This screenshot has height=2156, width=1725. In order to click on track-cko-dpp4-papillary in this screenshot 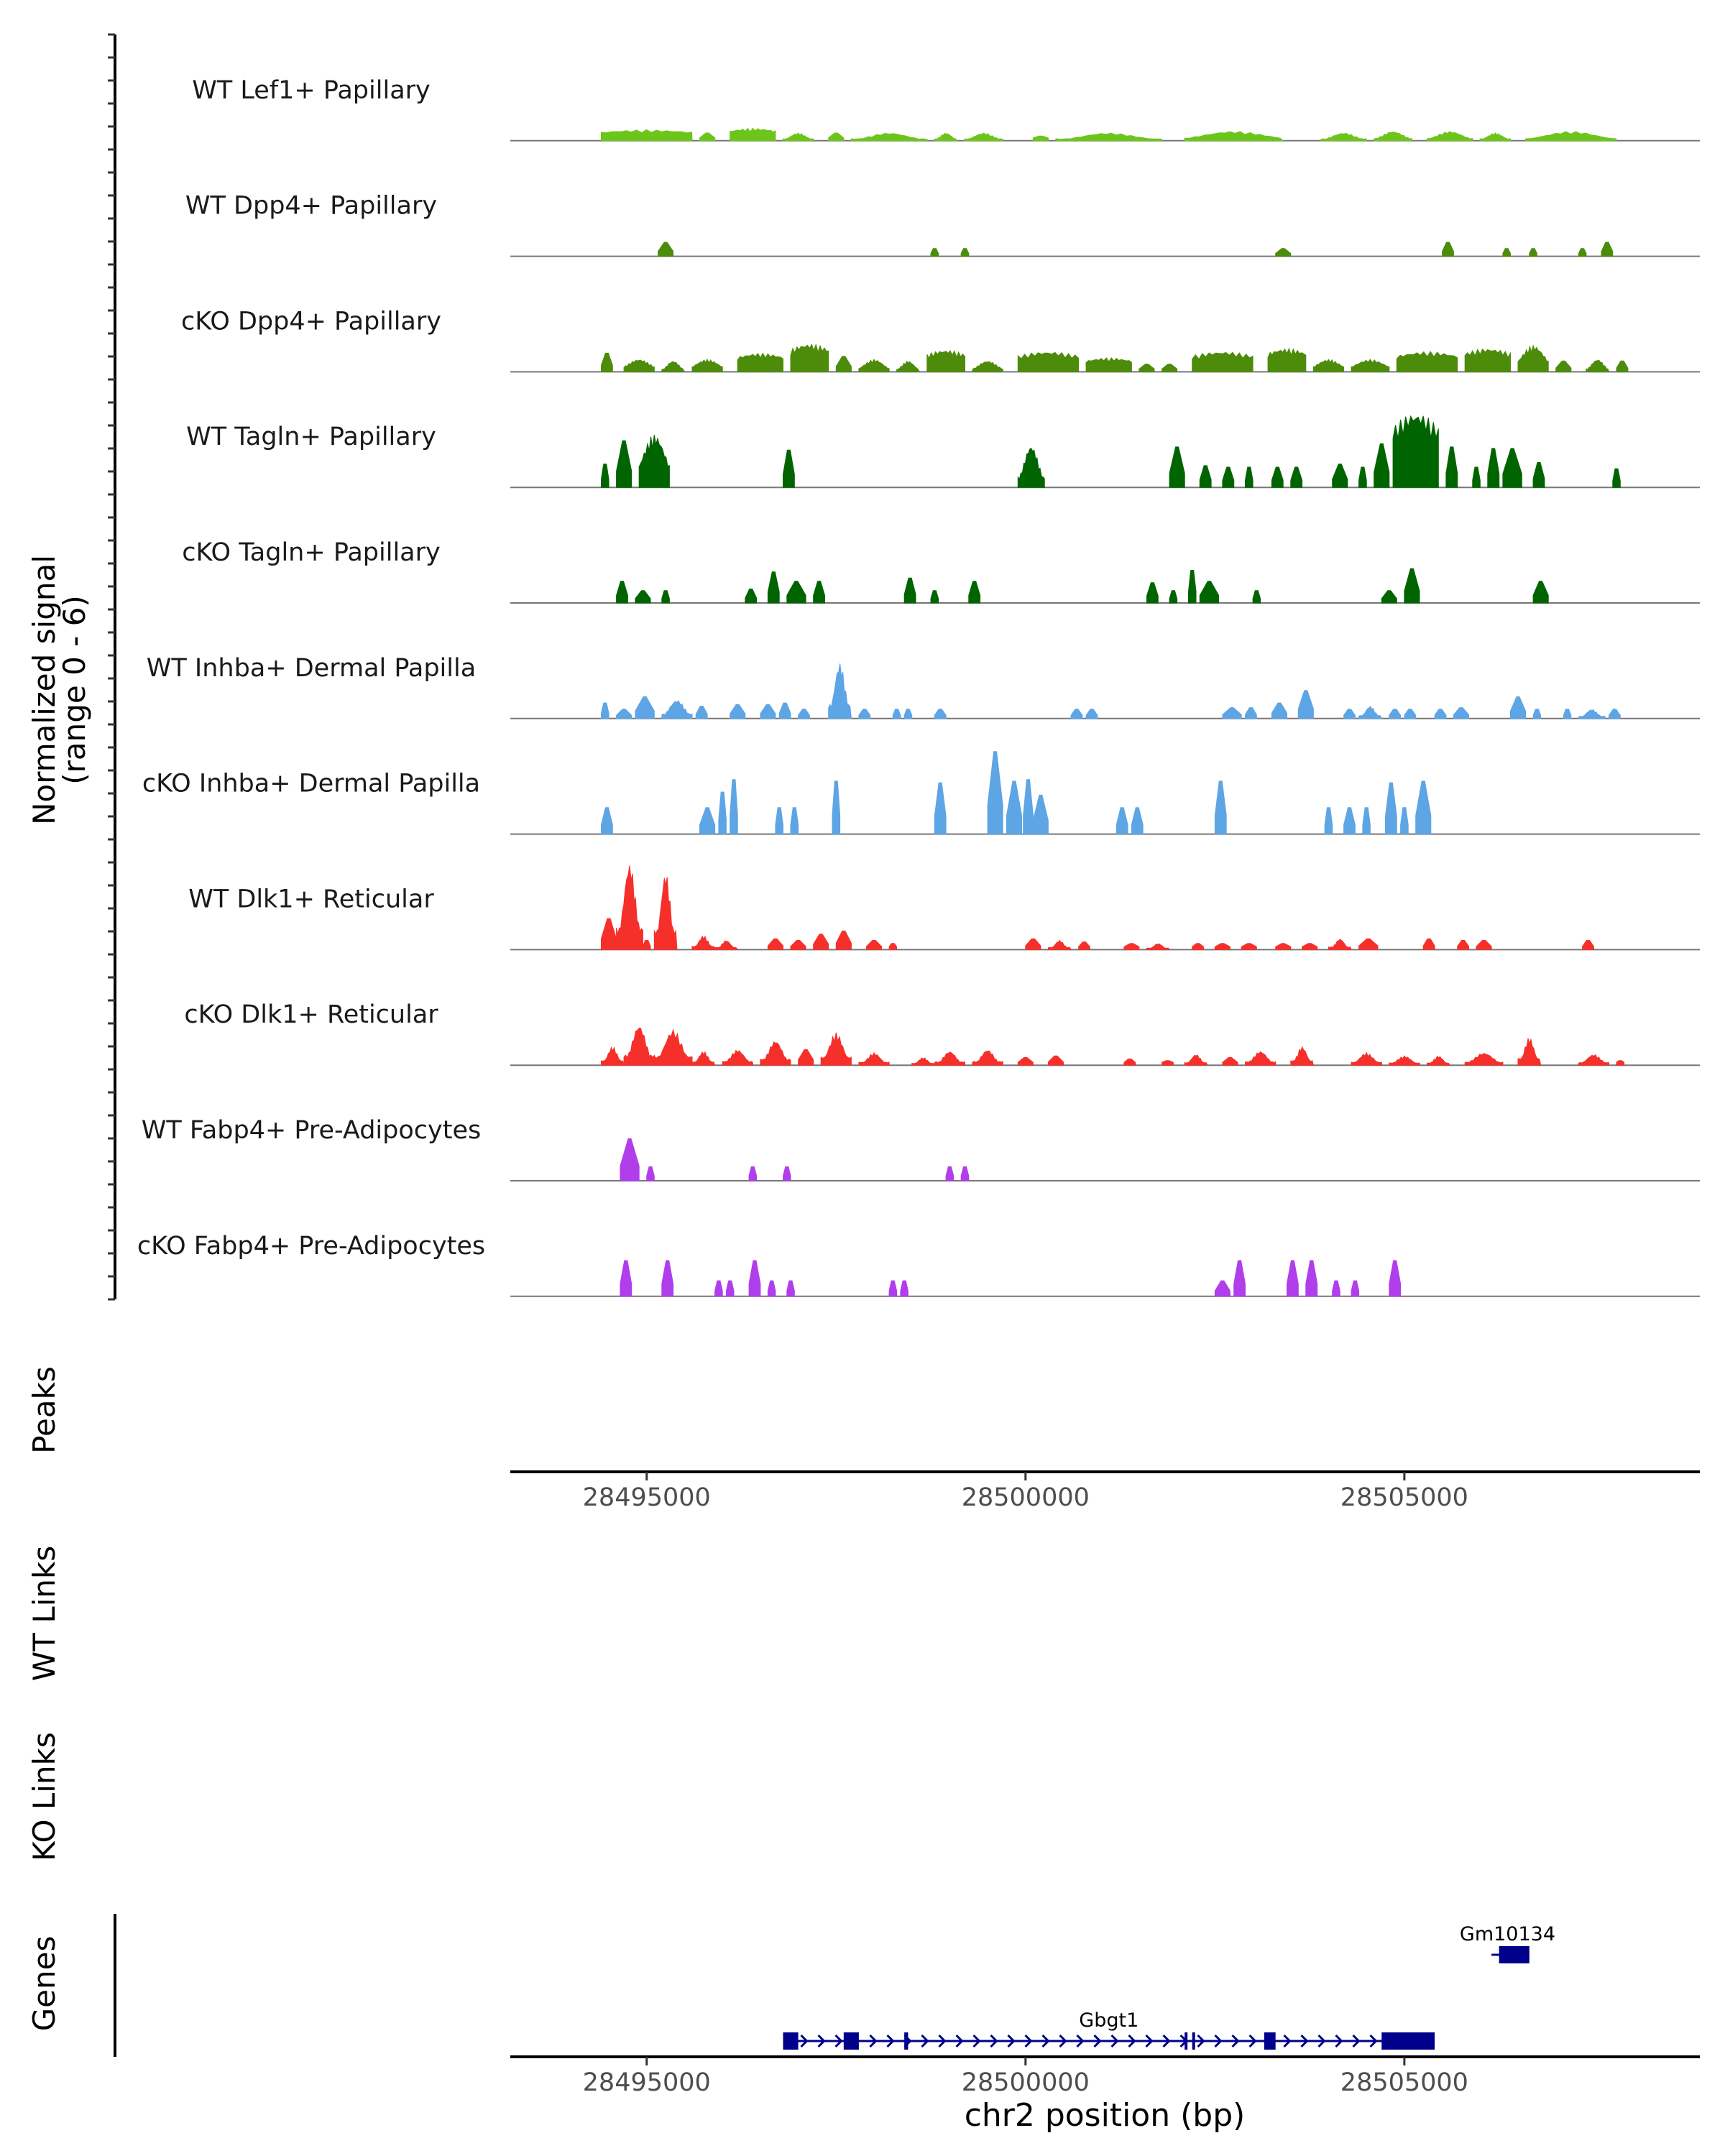, I will do `click(1105, 358)`.